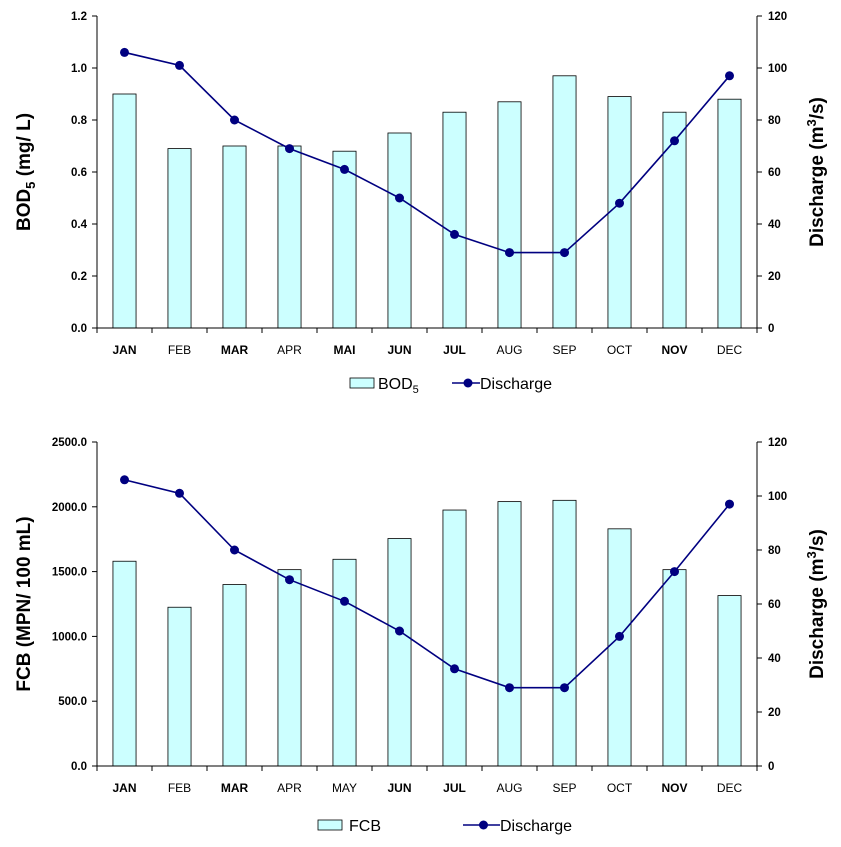  Describe the element at coordinates (79, 121) in the screenshot. I see `left-tick-label: 0.8` at that location.